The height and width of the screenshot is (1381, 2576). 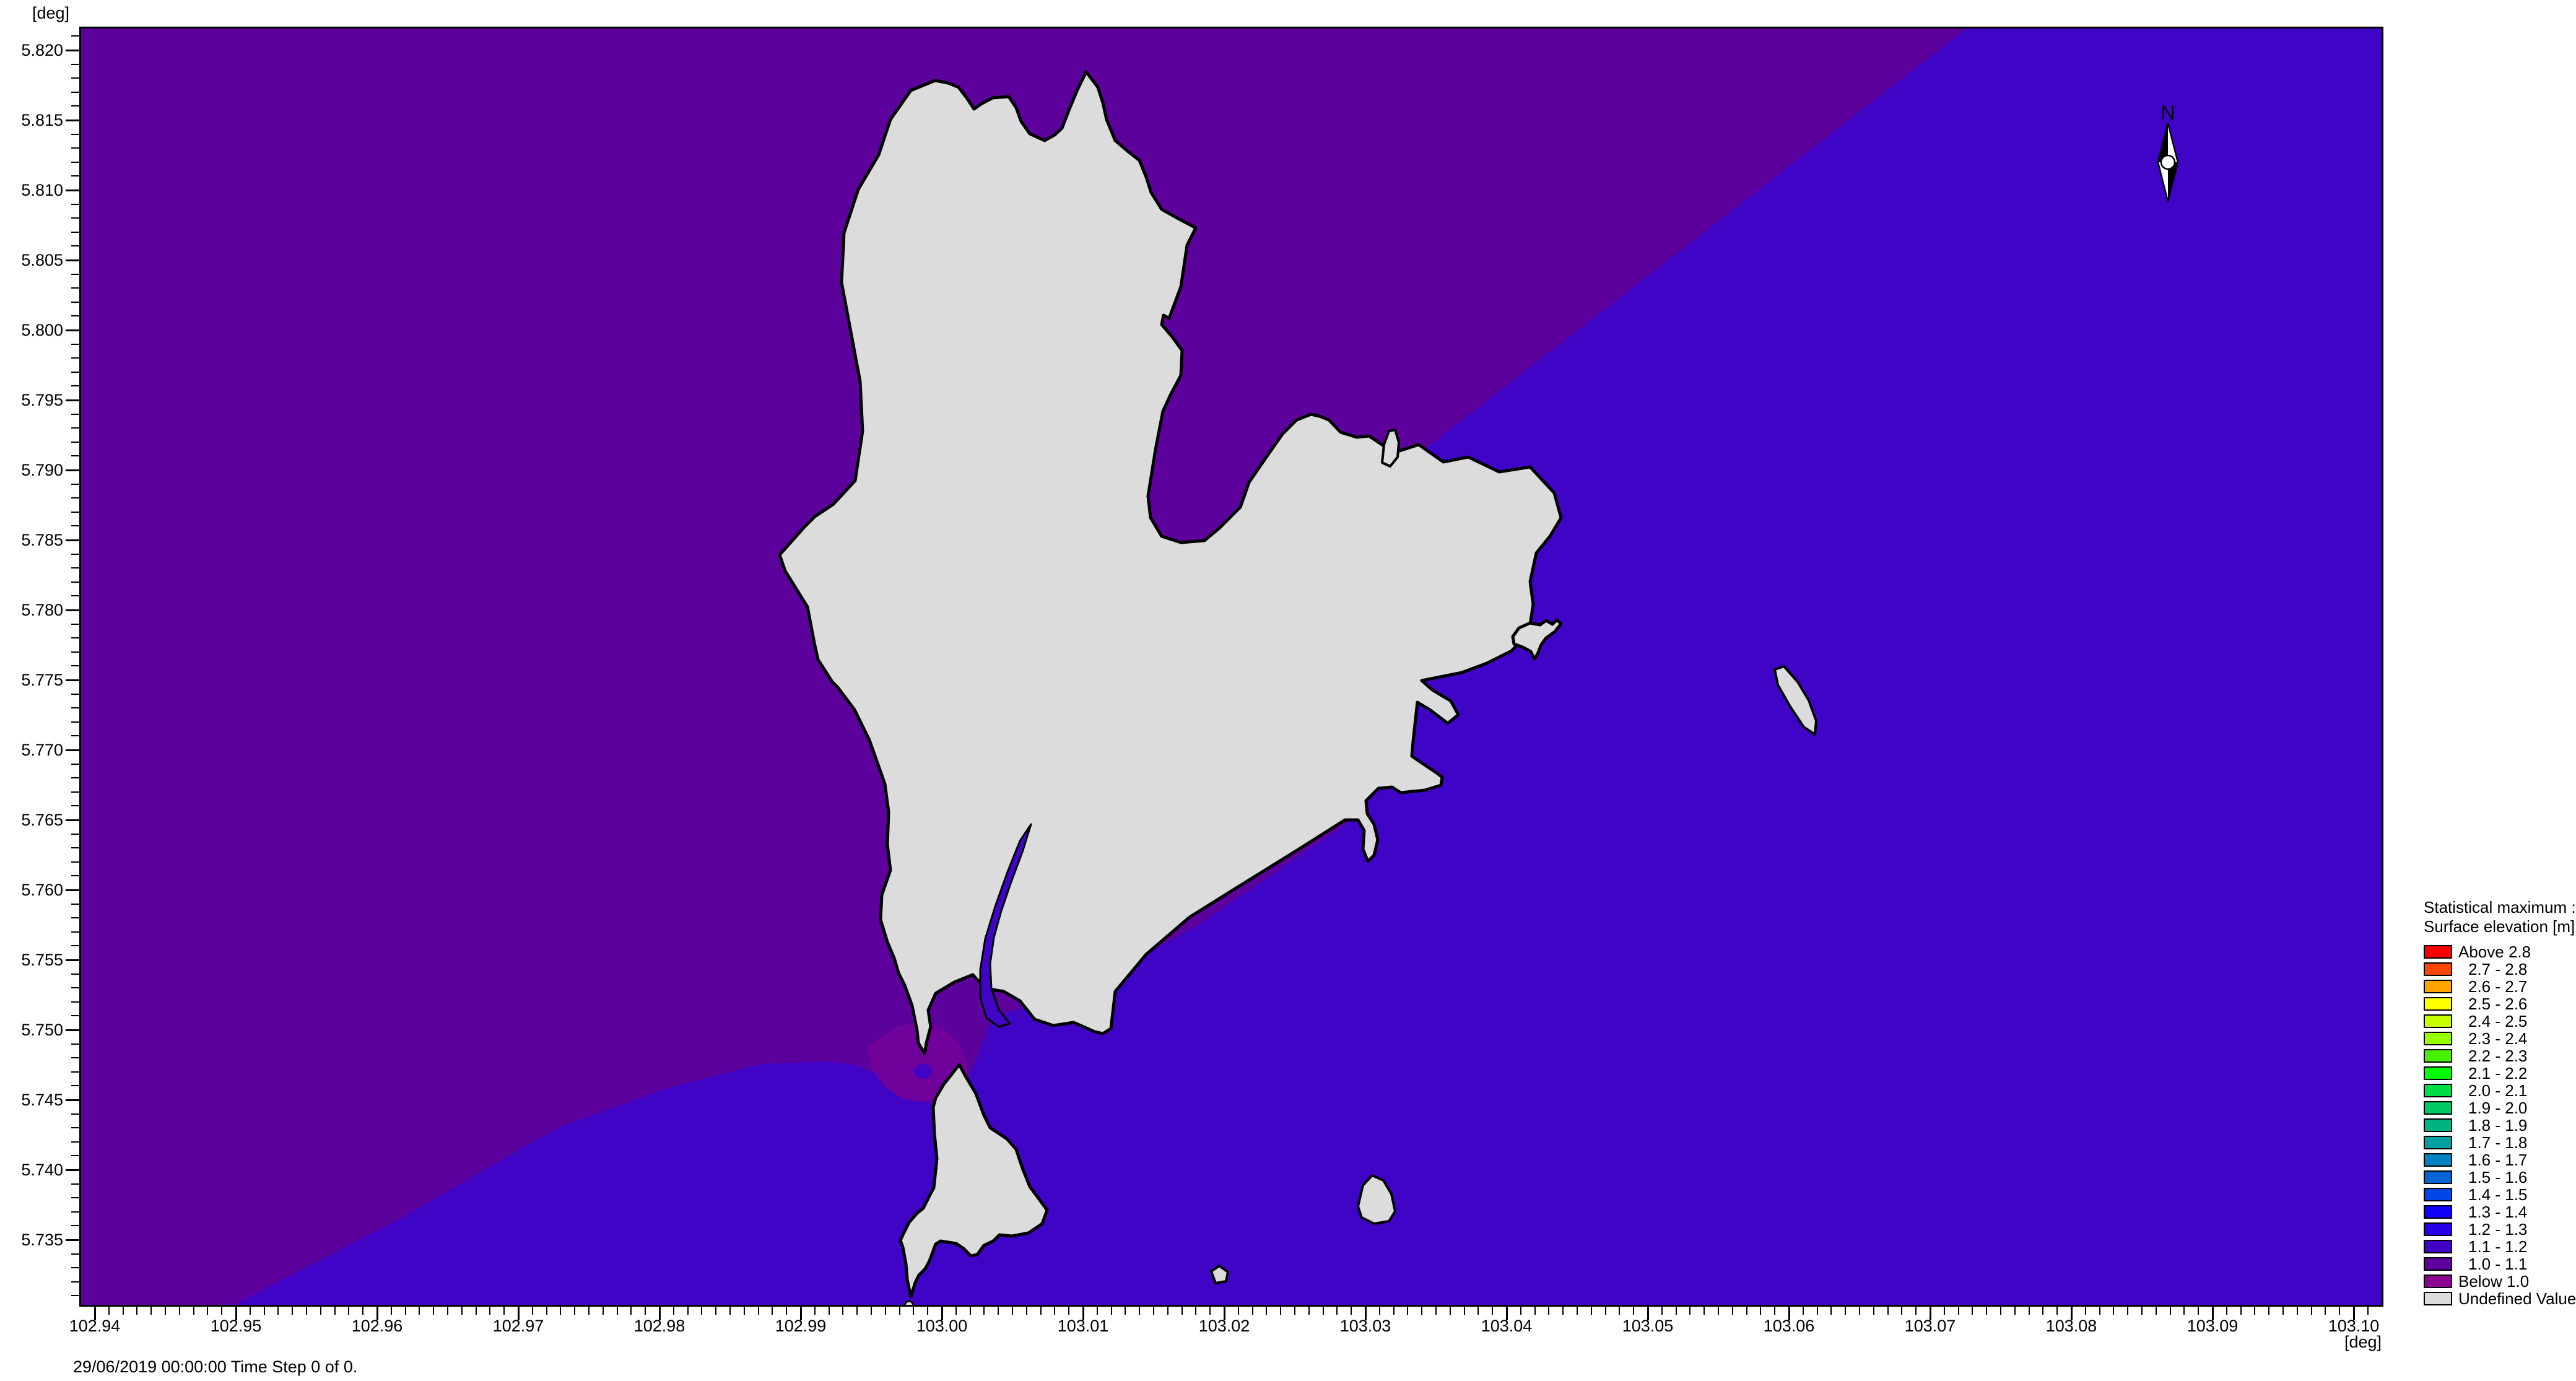 What do you see at coordinates (2500, 1160) in the screenshot?
I see `legend-row: 1.6 - 1.7` at bounding box center [2500, 1160].